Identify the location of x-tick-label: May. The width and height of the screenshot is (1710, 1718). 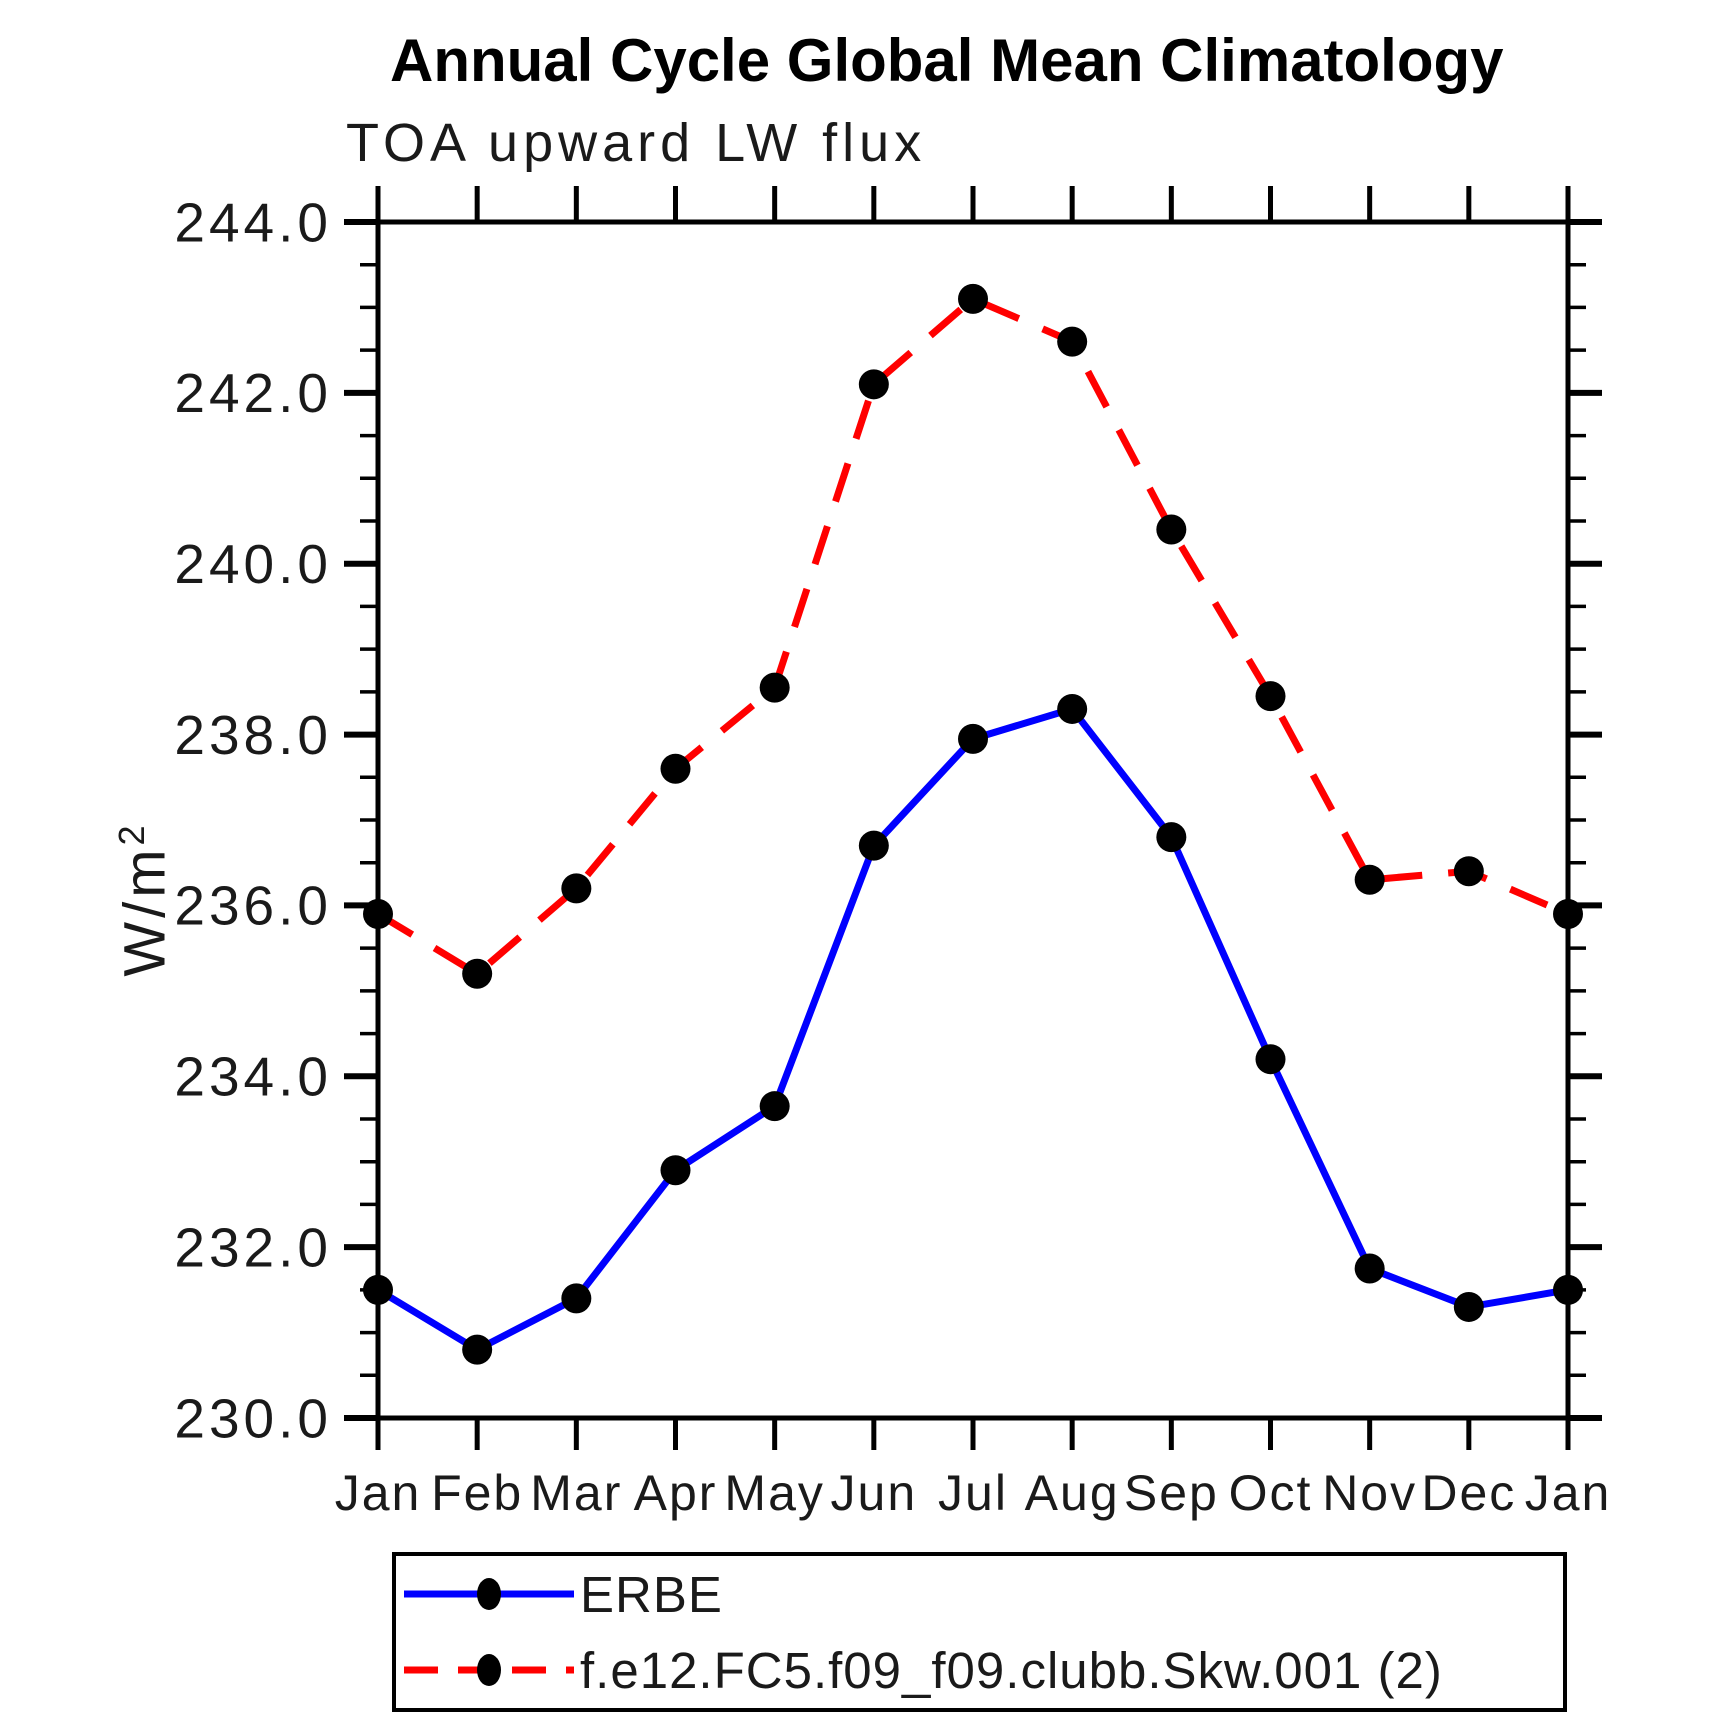
(774, 1493).